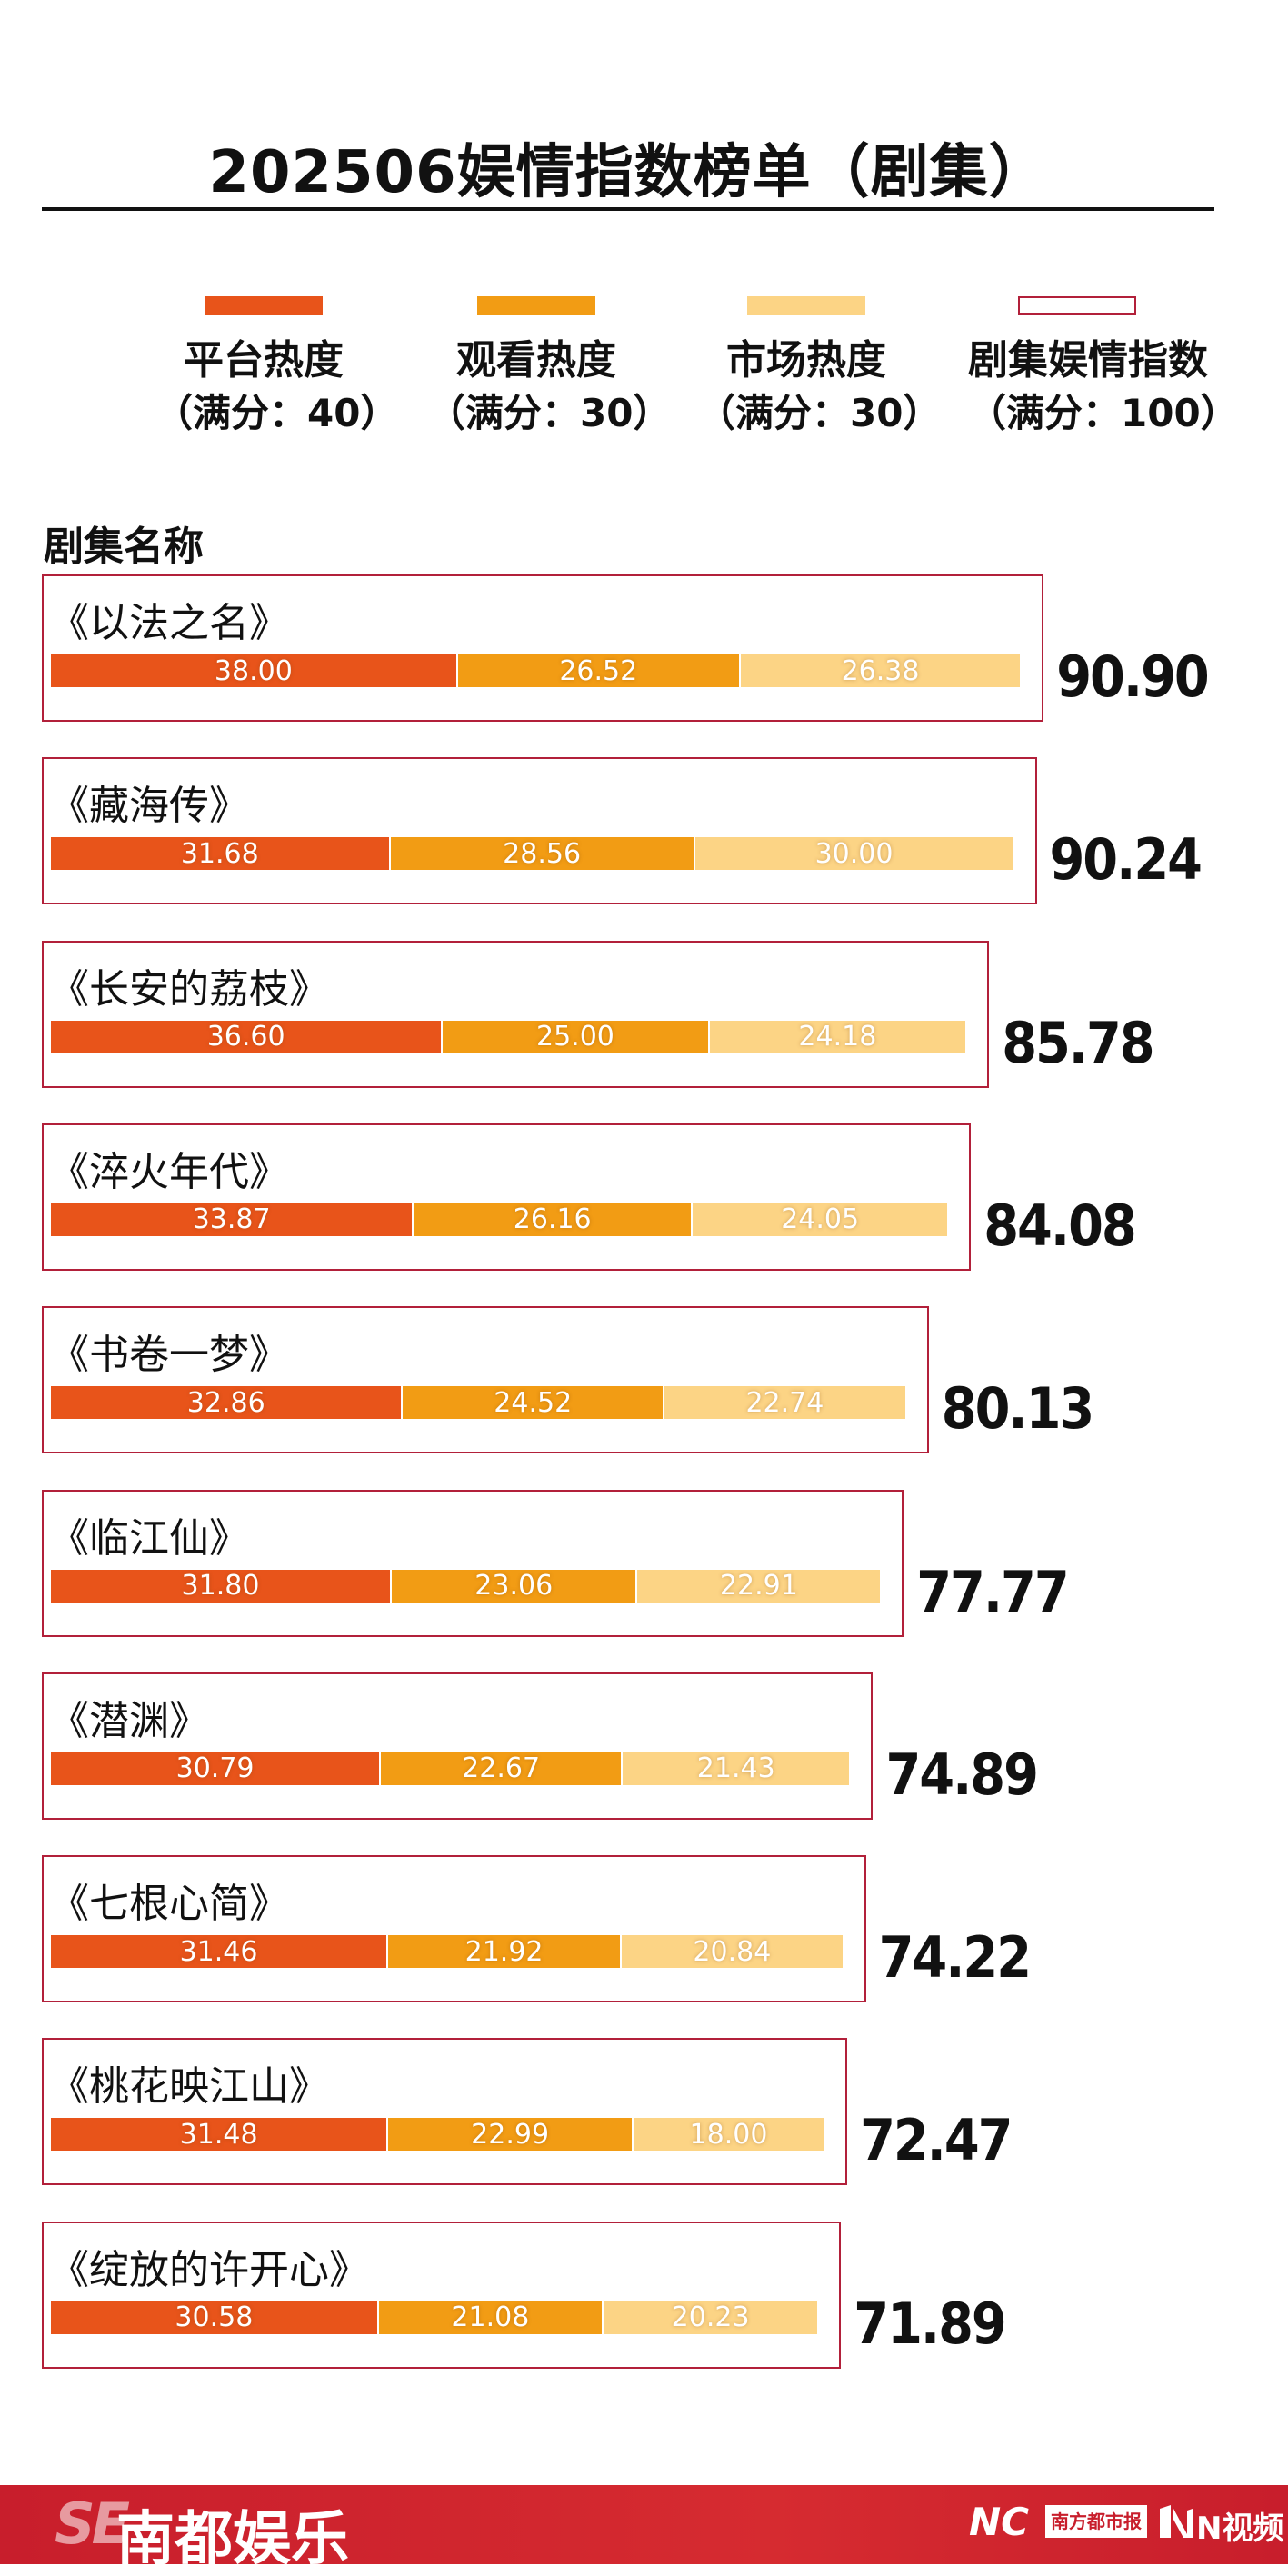 The image size is (1288, 2576). What do you see at coordinates (149, 807) in the screenshot?
I see `series-name: 《藏海传》` at bounding box center [149, 807].